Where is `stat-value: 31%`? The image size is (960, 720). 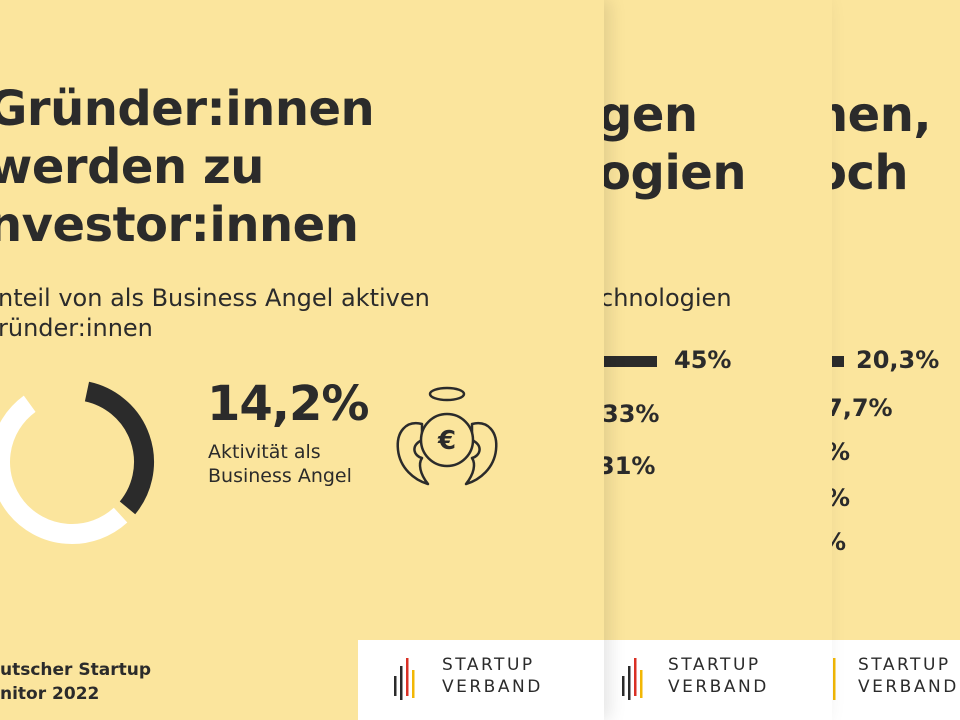 stat-value: 31% is located at coordinates (629, 466).